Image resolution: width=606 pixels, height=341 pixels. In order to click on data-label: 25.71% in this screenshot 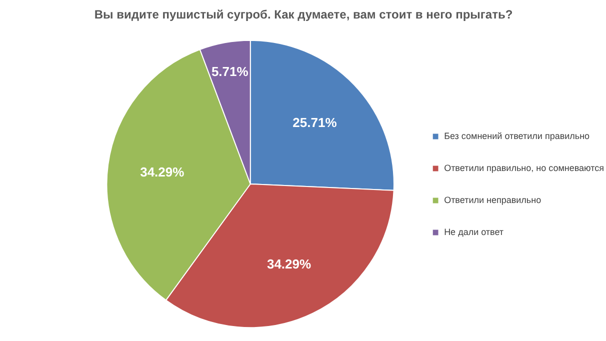, I will do `click(315, 122)`.